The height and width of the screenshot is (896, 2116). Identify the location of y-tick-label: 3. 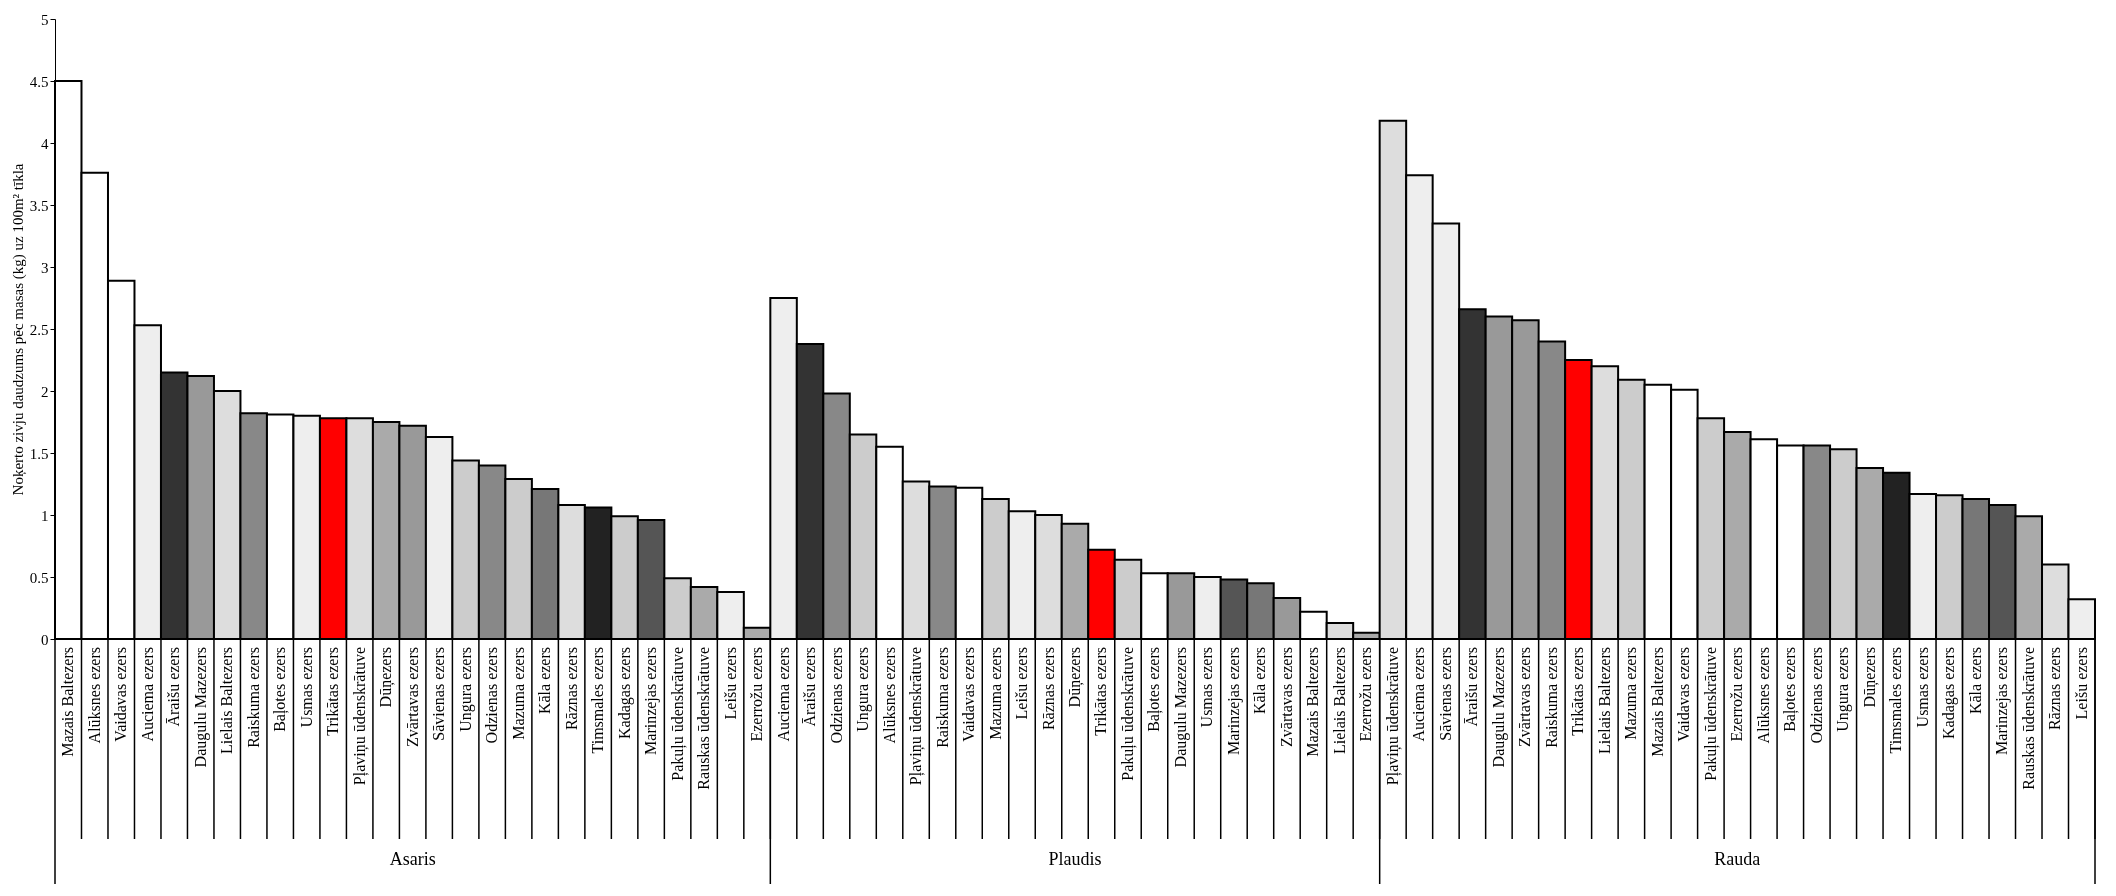
(45, 267).